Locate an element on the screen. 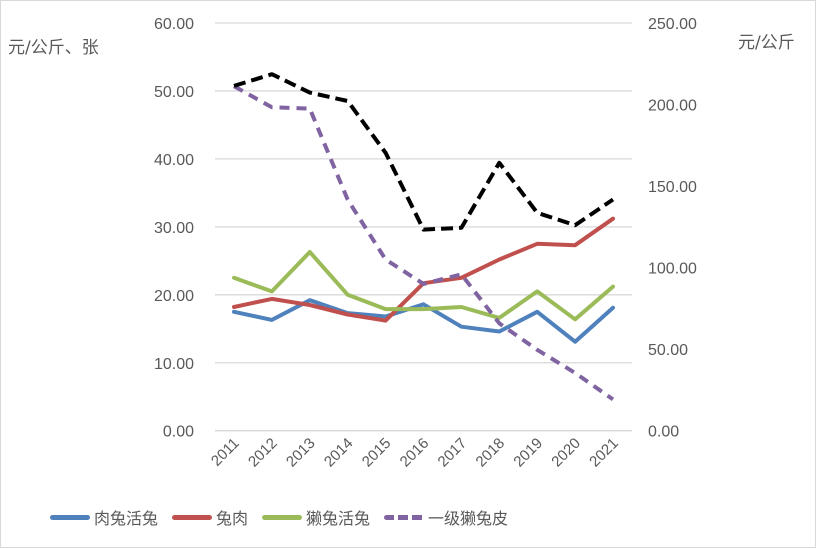 This screenshot has width=816, height=548. left-axis-unit: 元/公斤、张 is located at coordinates (53, 48).